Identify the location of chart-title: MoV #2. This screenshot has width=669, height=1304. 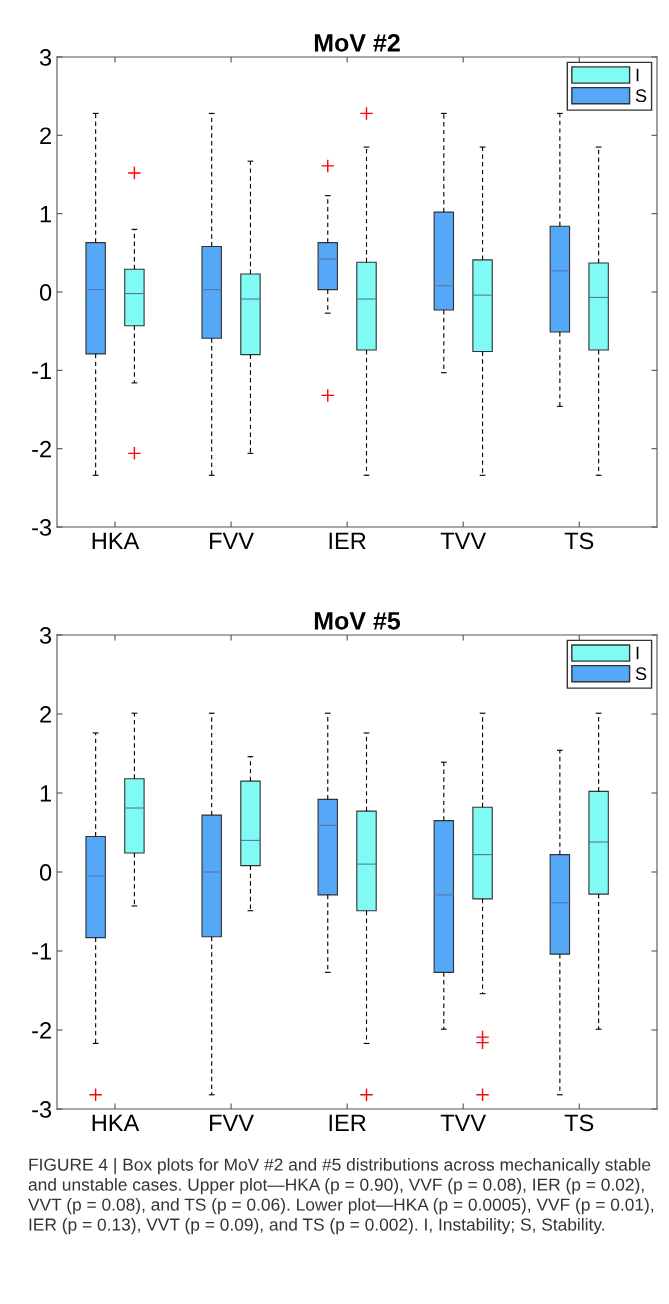
(357, 42).